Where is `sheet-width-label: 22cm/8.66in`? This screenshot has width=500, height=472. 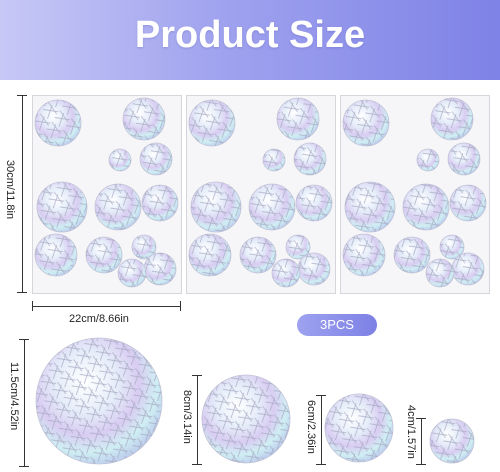
sheet-width-label: 22cm/8.66in is located at coordinates (99, 319).